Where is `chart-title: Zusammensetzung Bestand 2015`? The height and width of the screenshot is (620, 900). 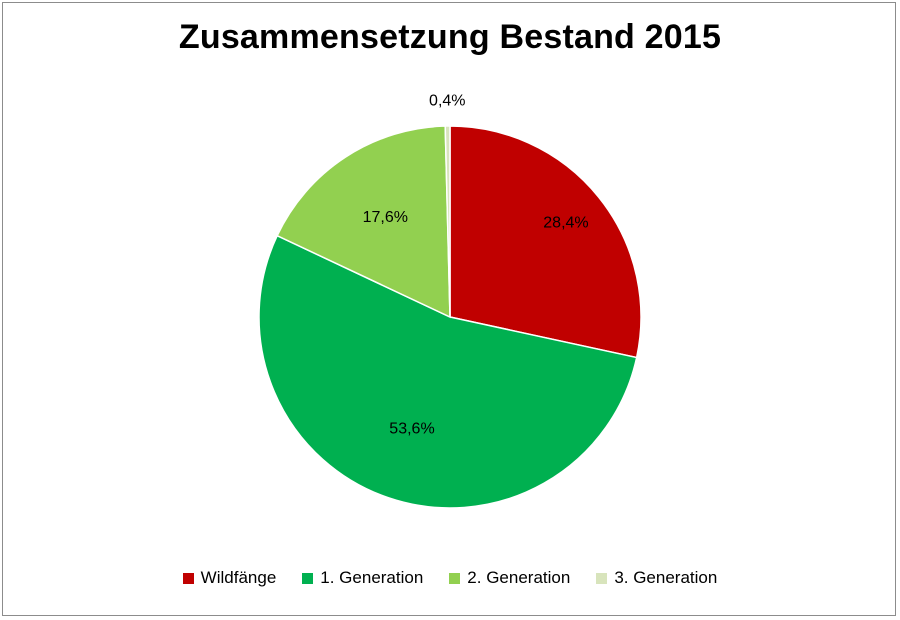
chart-title: Zusammensetzung Bestand 2015 is located at coordinates (450, 37).